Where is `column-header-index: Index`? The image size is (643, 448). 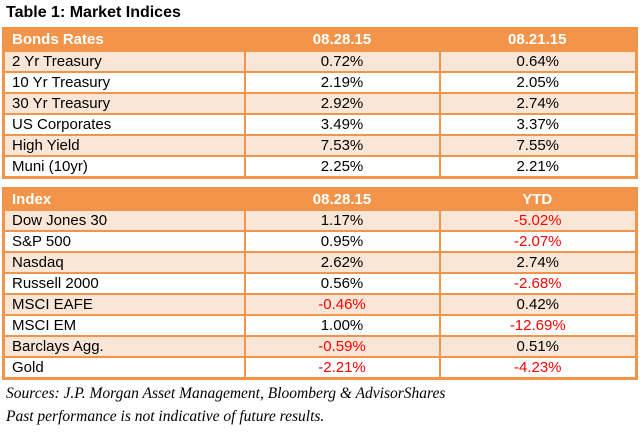 column-header-index: Index is located at coordinates (124, 199).